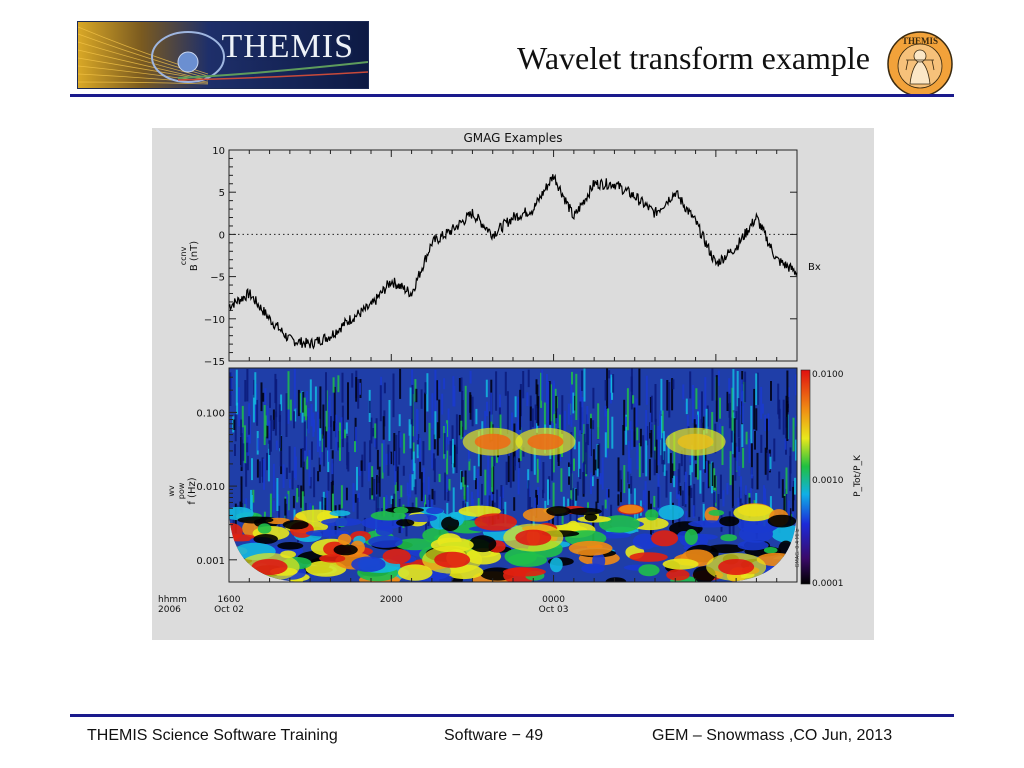 The height and width of the screenshot is (768, 1024). What do you see at coordinates (391, 600) in the screenshot?
I see `x-tick-label: 2000` at bounding box center [391, 600].